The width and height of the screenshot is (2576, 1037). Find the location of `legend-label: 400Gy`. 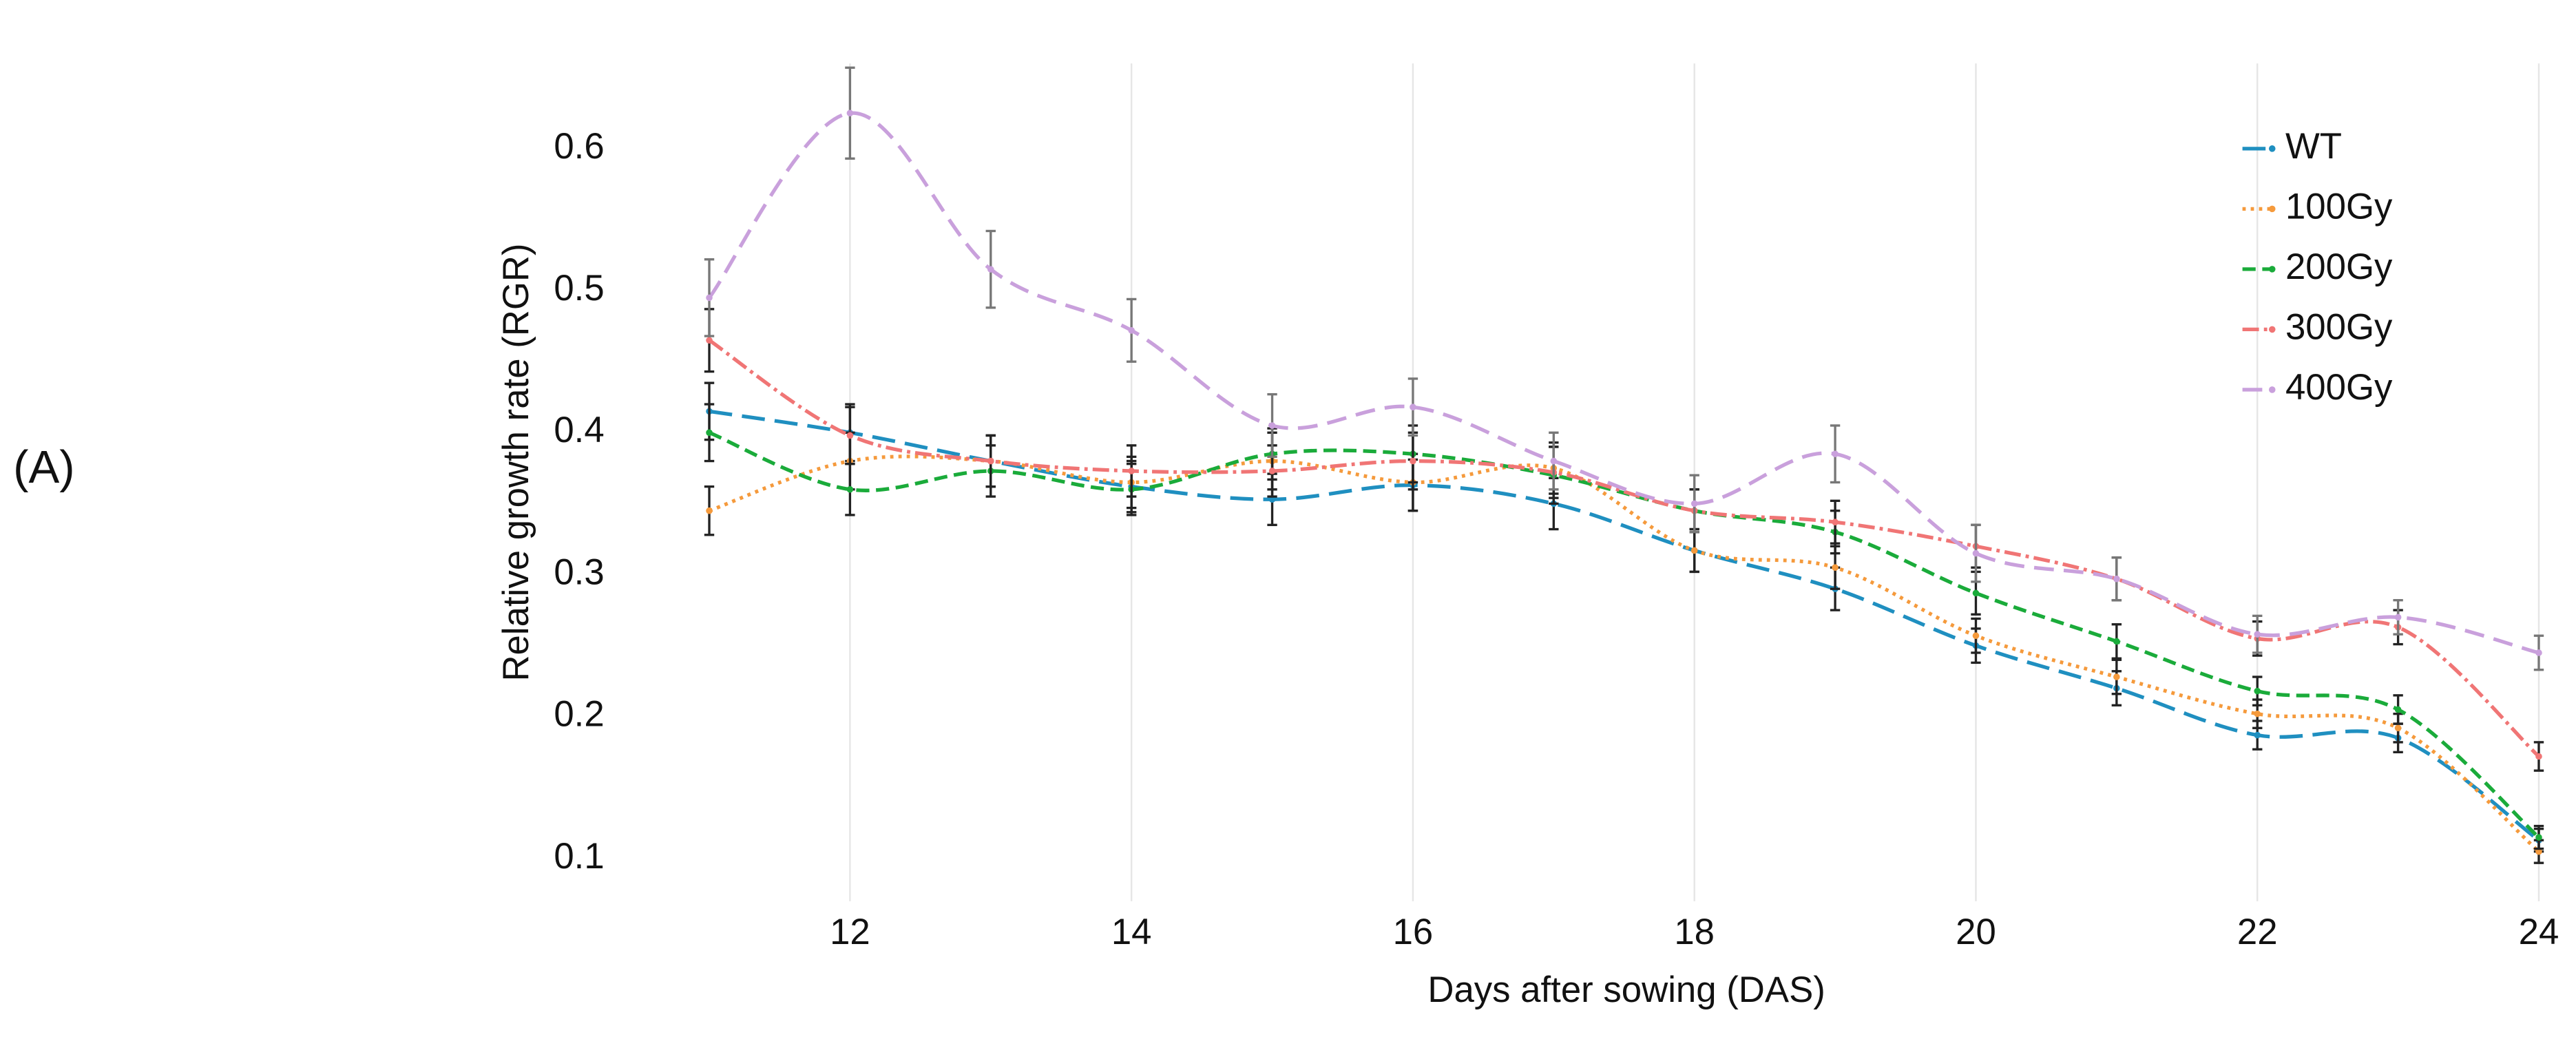

legend-label: 400Gy is located at coordinates (2339, 387).